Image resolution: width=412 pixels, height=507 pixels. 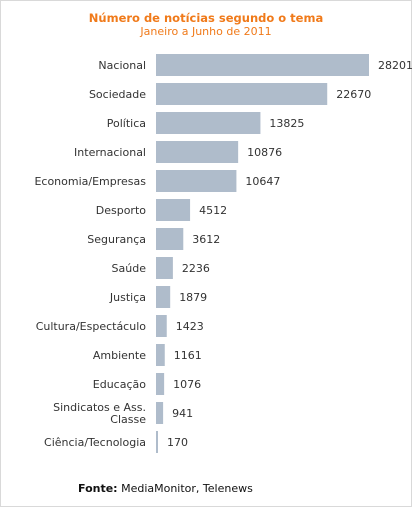 I want to click on category-label-justica: Justiça, so click(x=127, y=297).